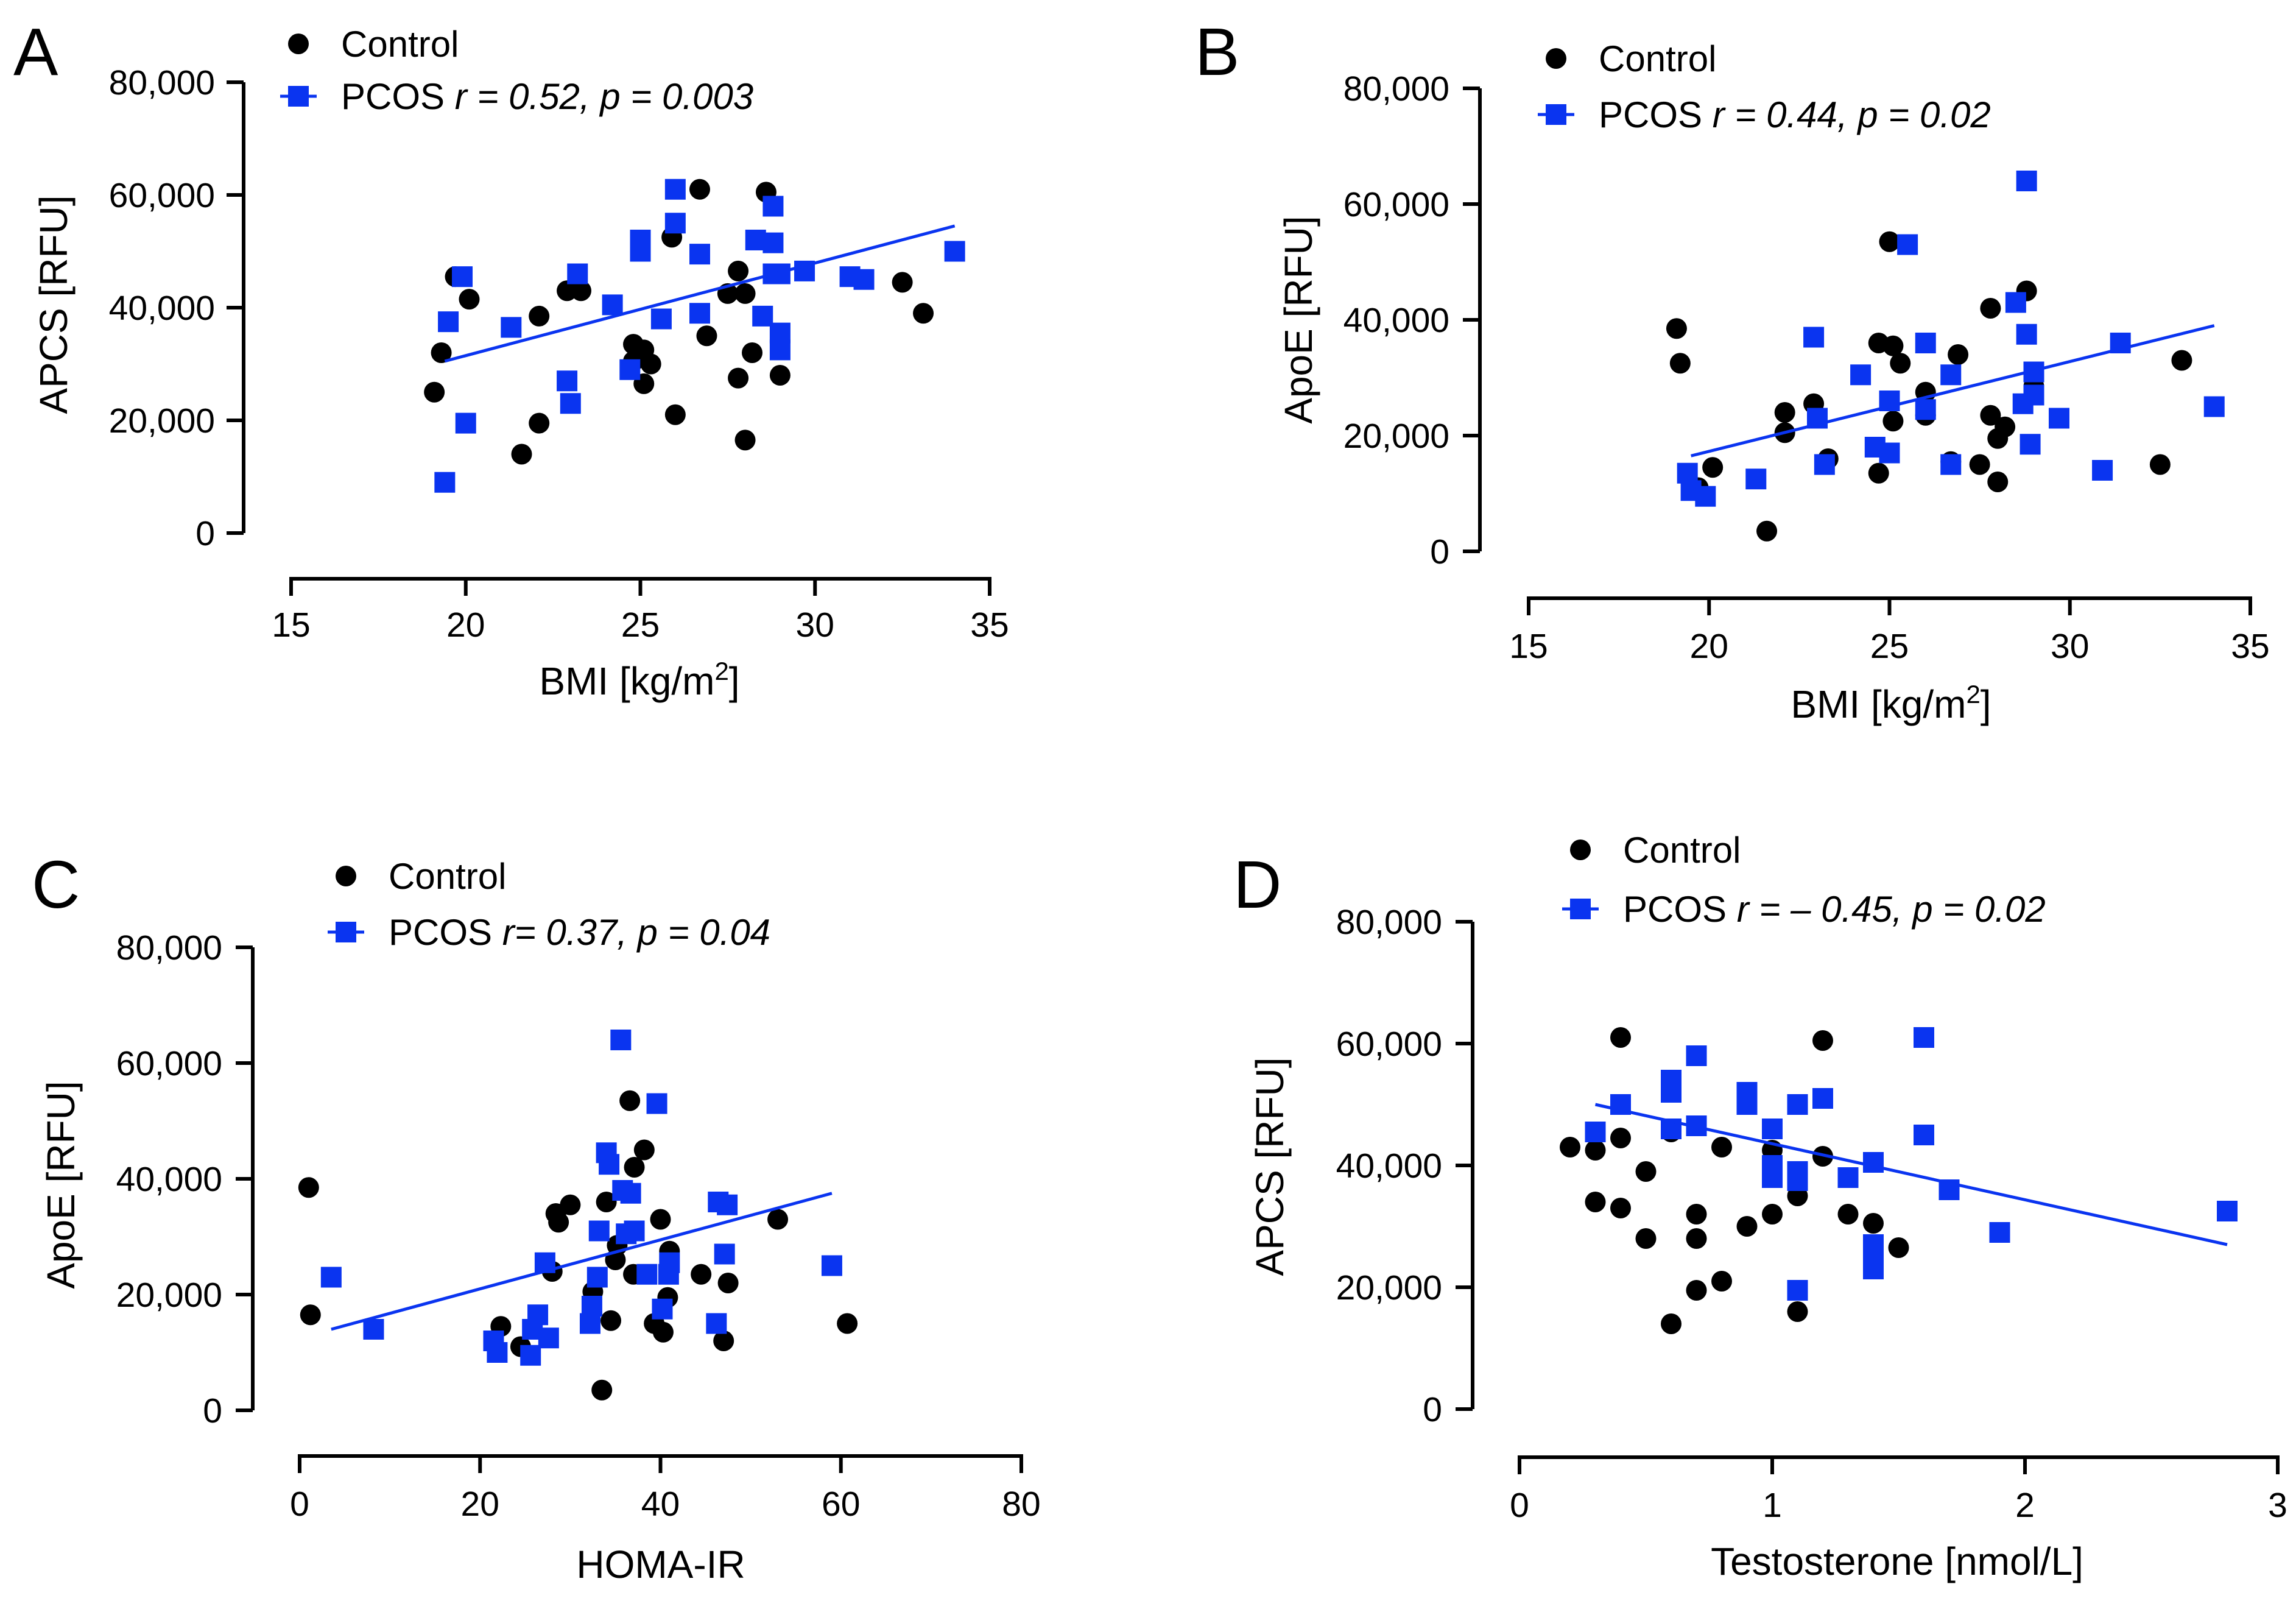 The width and height of the screenshot is (2296, 1601). Describe the element at coordinates (1270, 1166) in the screenshot. I see `y-axis-title: APCS [RFU]` at that location.